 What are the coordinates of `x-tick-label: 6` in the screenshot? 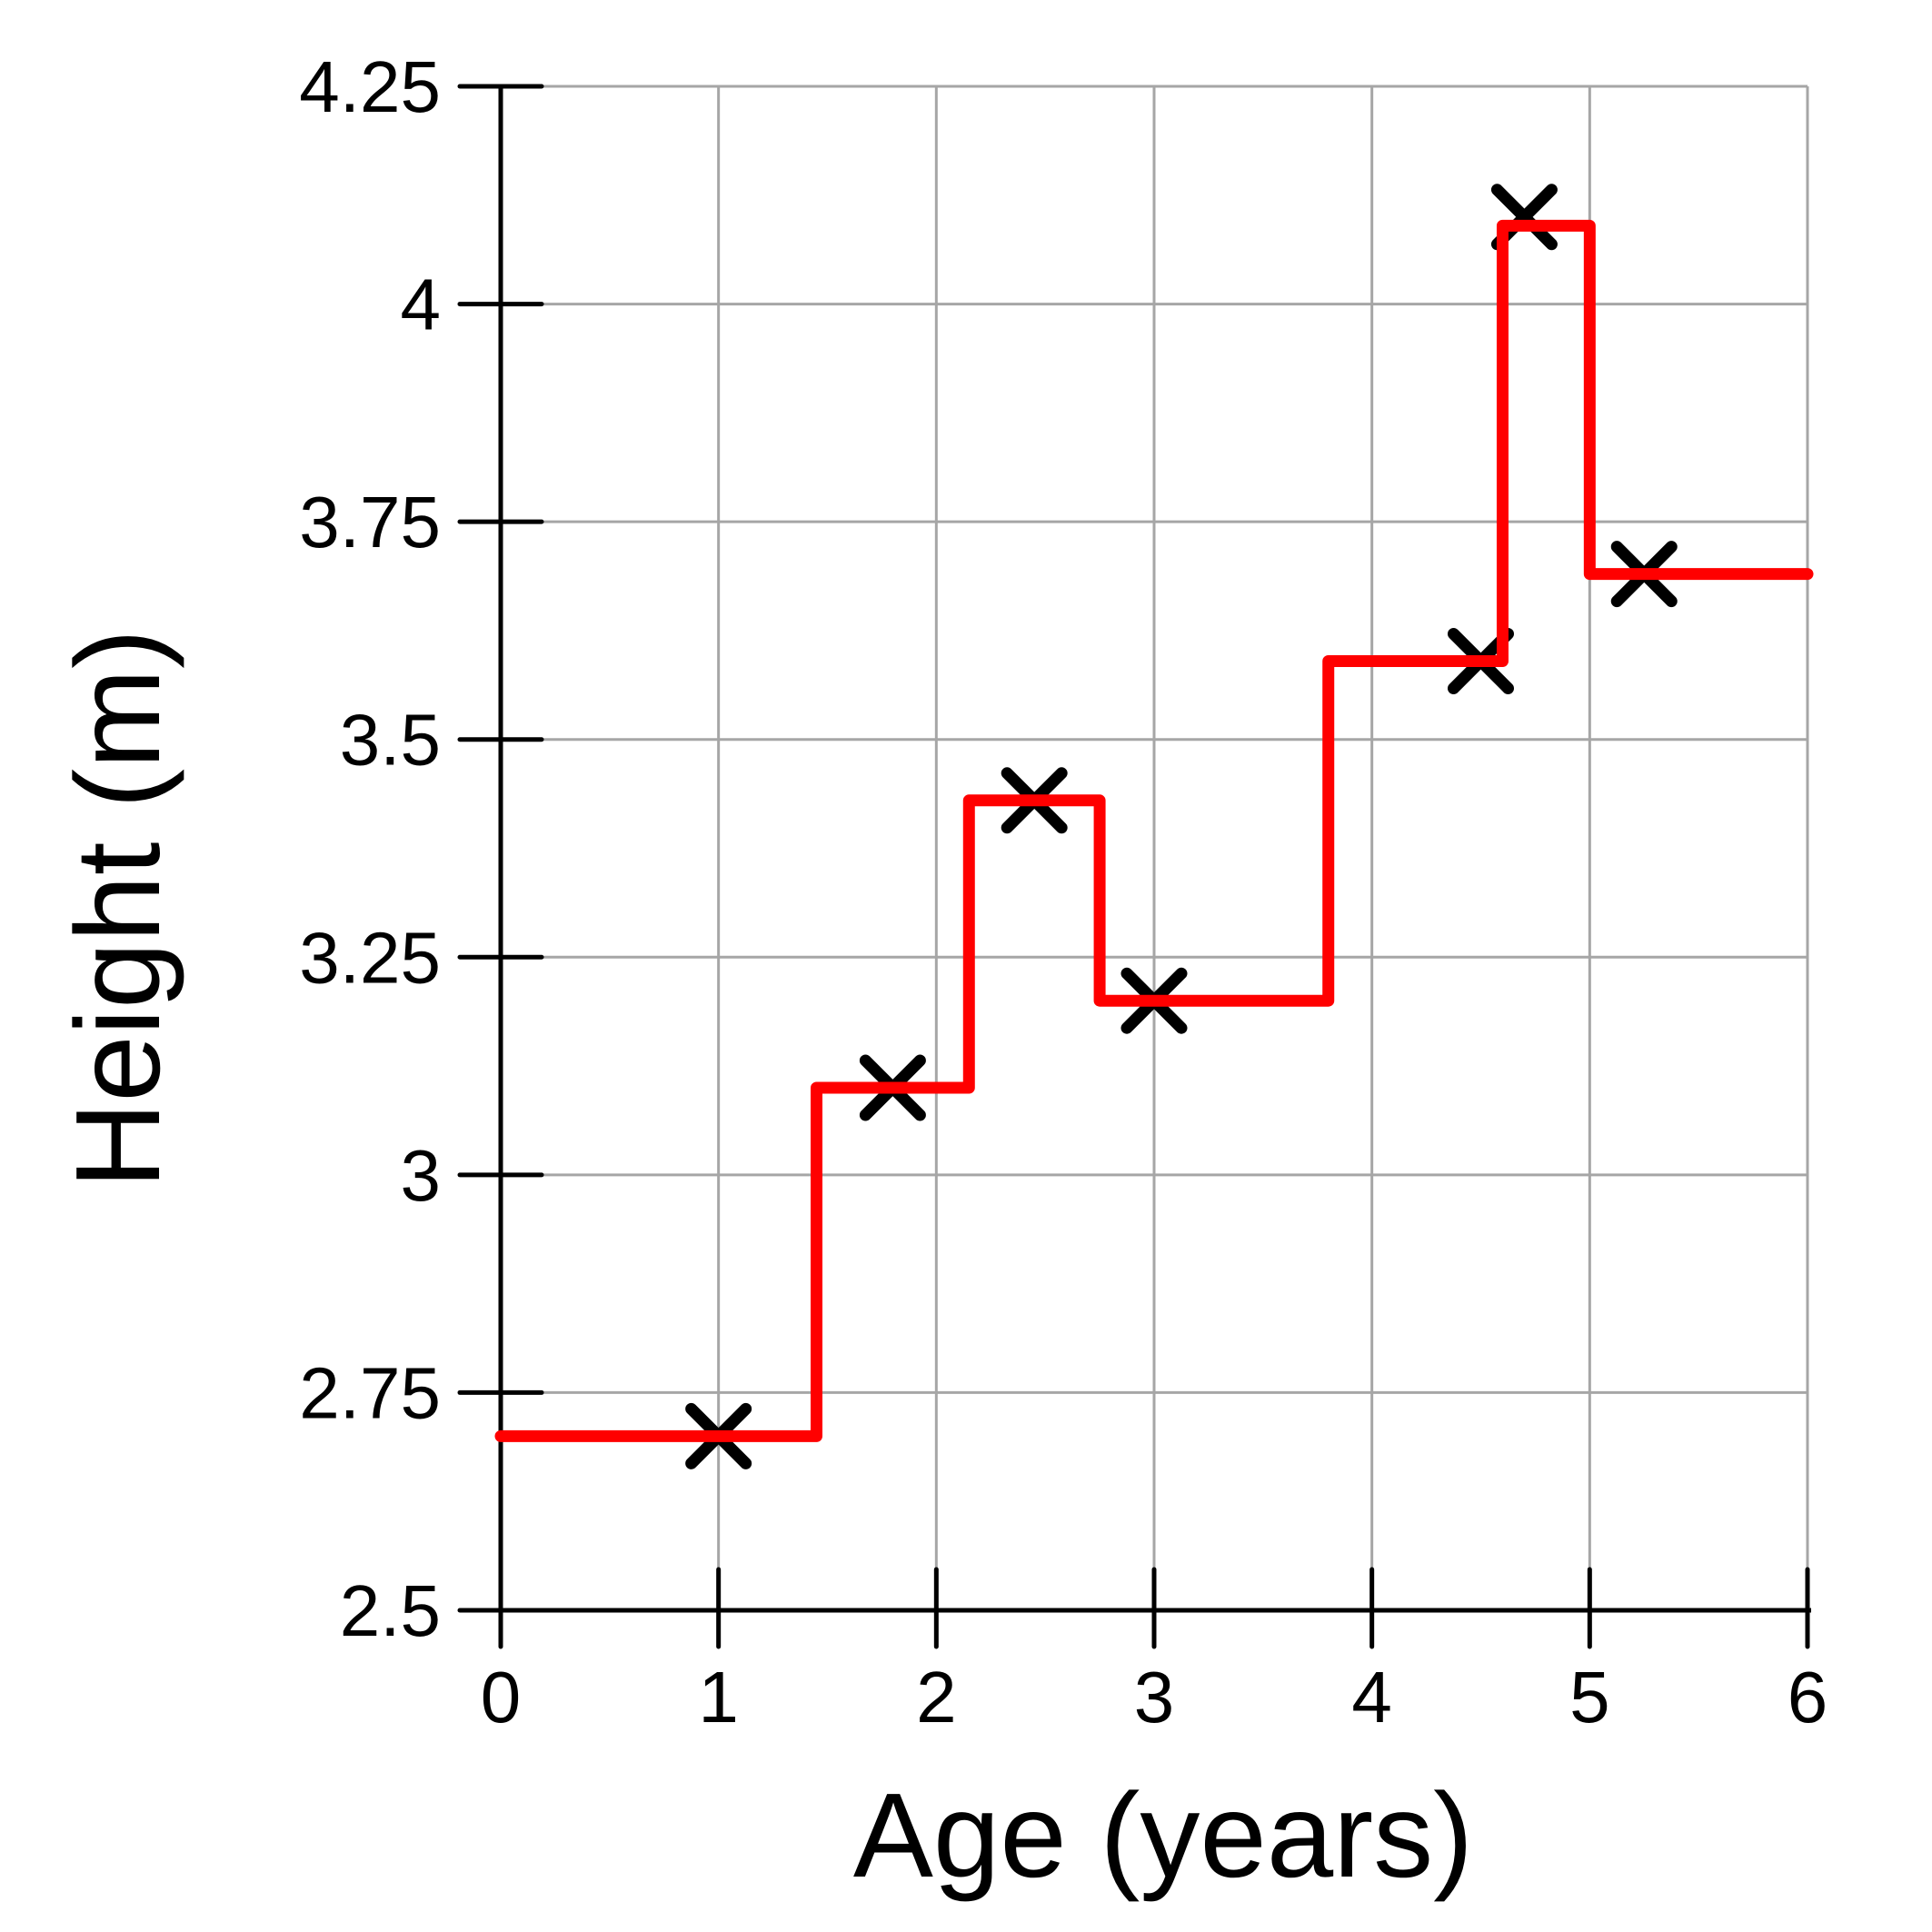 It's located at (1808, 1697).